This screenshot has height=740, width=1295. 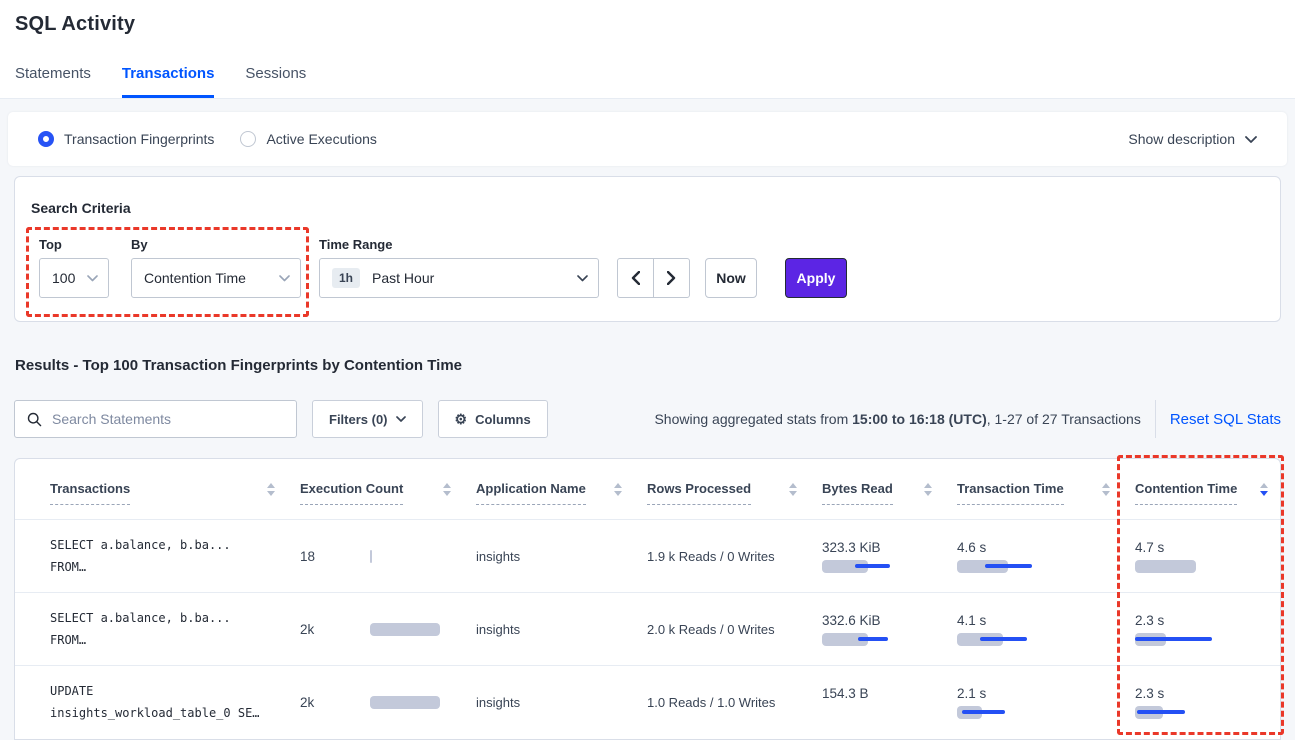 What do you see at coordinates (1225, 419) in the screenshot?
I see `reset-sql-stats-link: Reset SQL Stats` at bounding box center [1225, 419].